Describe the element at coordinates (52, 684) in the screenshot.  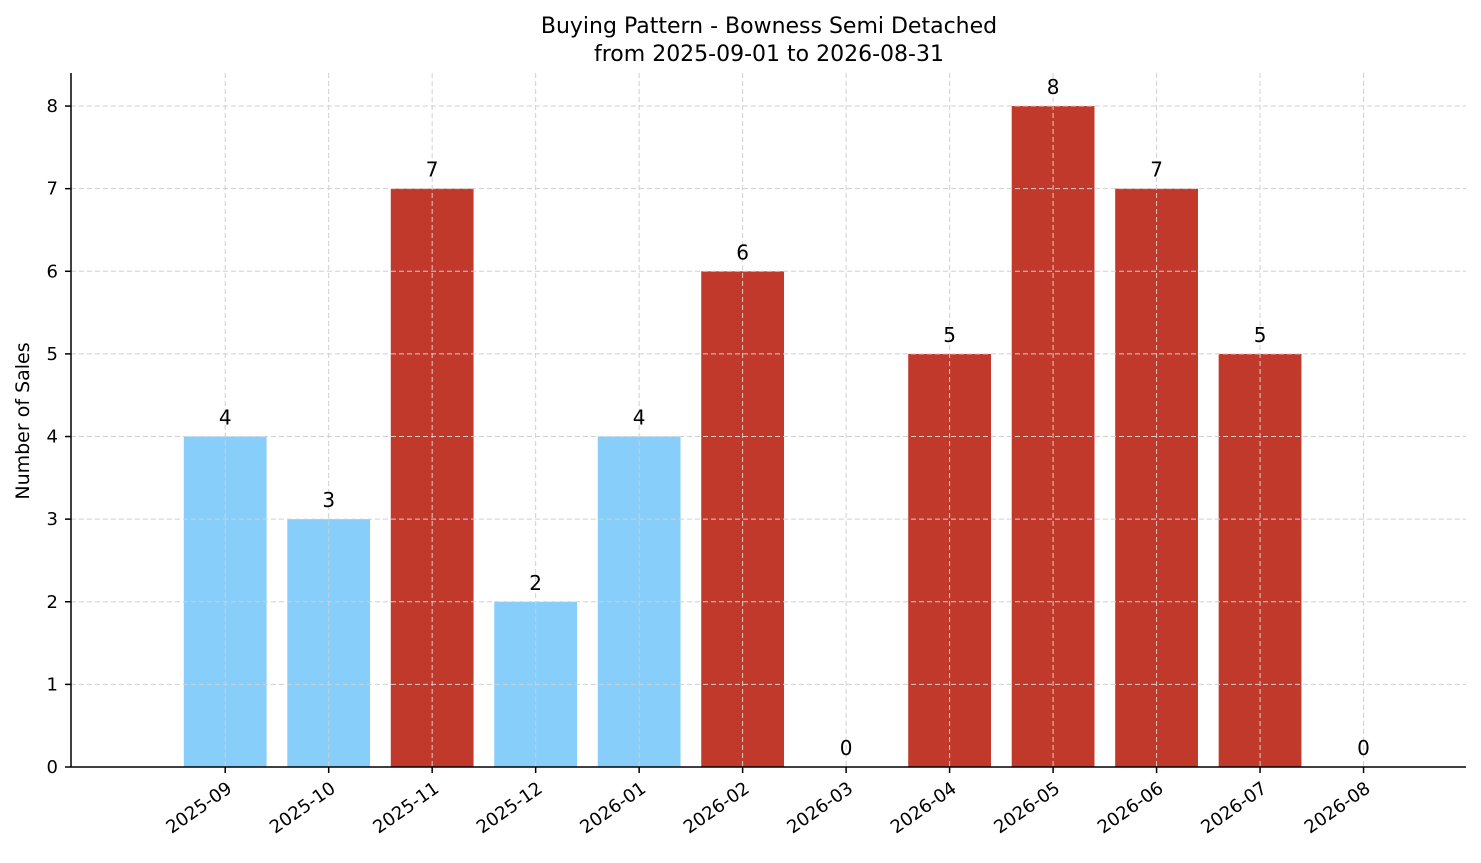
I see `y-tick-label: 1` at that location.